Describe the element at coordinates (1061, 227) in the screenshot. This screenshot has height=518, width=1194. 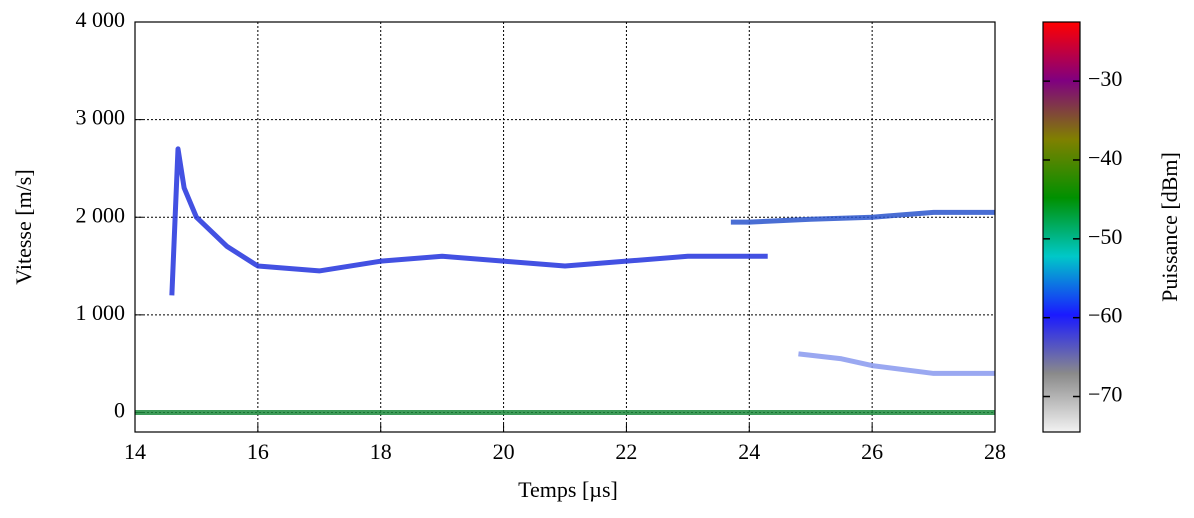
I see `colorbar` at that location.